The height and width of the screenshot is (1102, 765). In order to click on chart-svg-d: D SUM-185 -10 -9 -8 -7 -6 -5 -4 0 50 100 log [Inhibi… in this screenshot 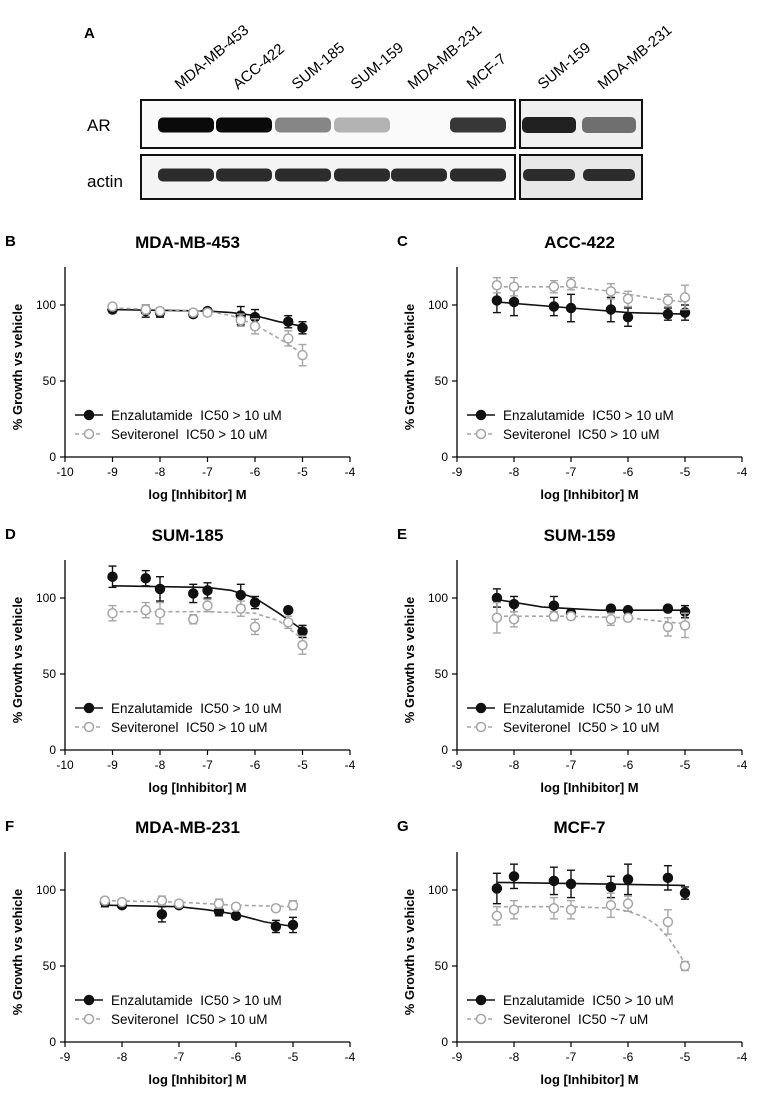, I will do `click(180, 660)`.